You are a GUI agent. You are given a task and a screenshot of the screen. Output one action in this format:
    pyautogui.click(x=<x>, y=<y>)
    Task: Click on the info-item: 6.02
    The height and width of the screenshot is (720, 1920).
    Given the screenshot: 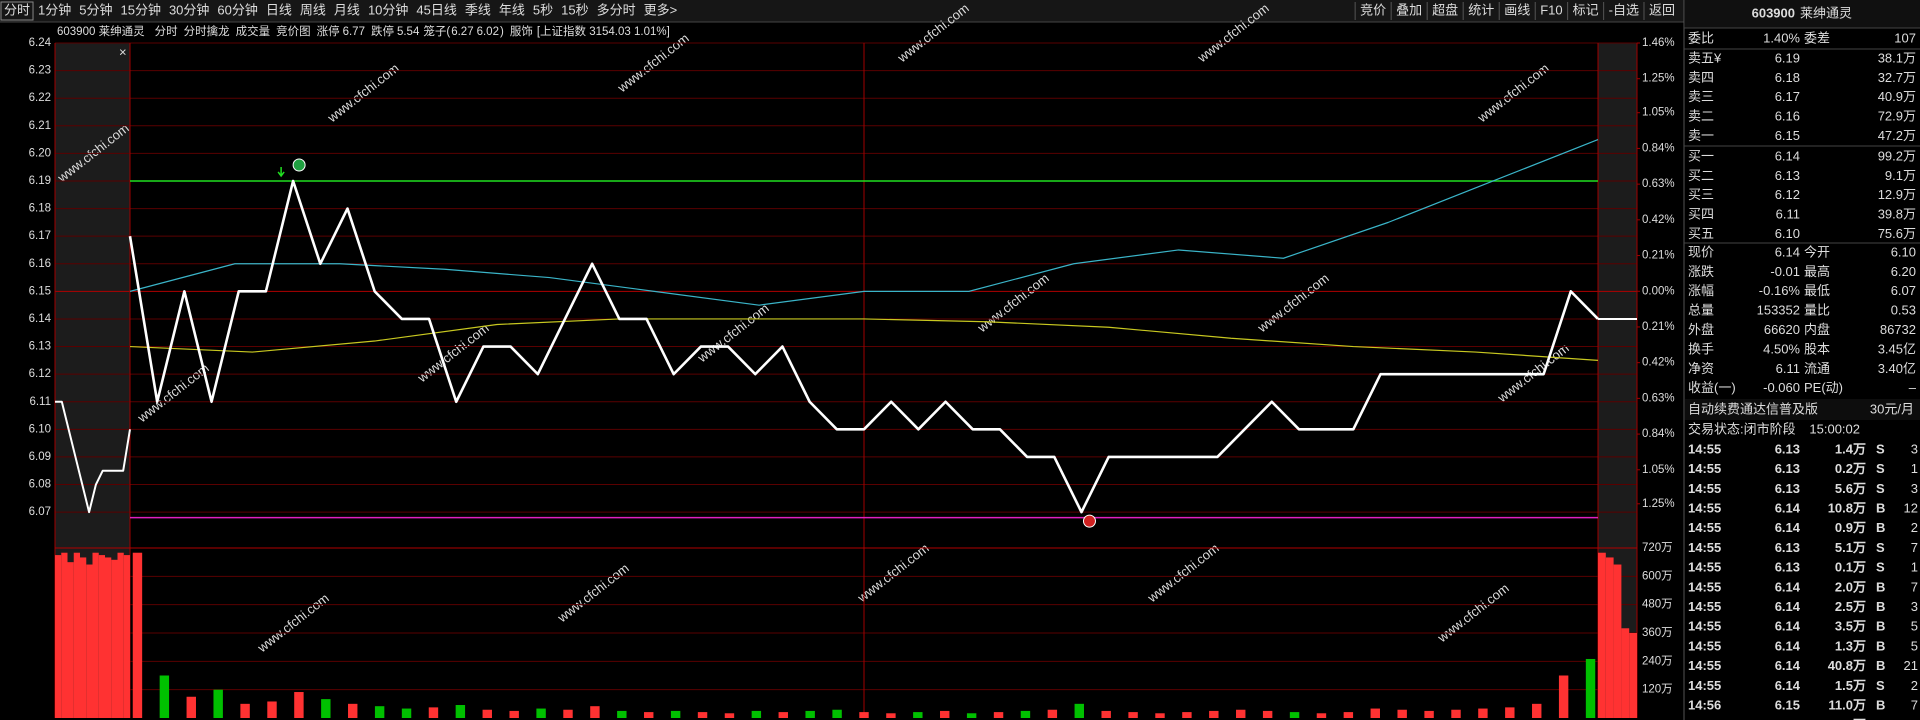 What is the action you would take?
    pyautogui.click(x=488, y=32)
    